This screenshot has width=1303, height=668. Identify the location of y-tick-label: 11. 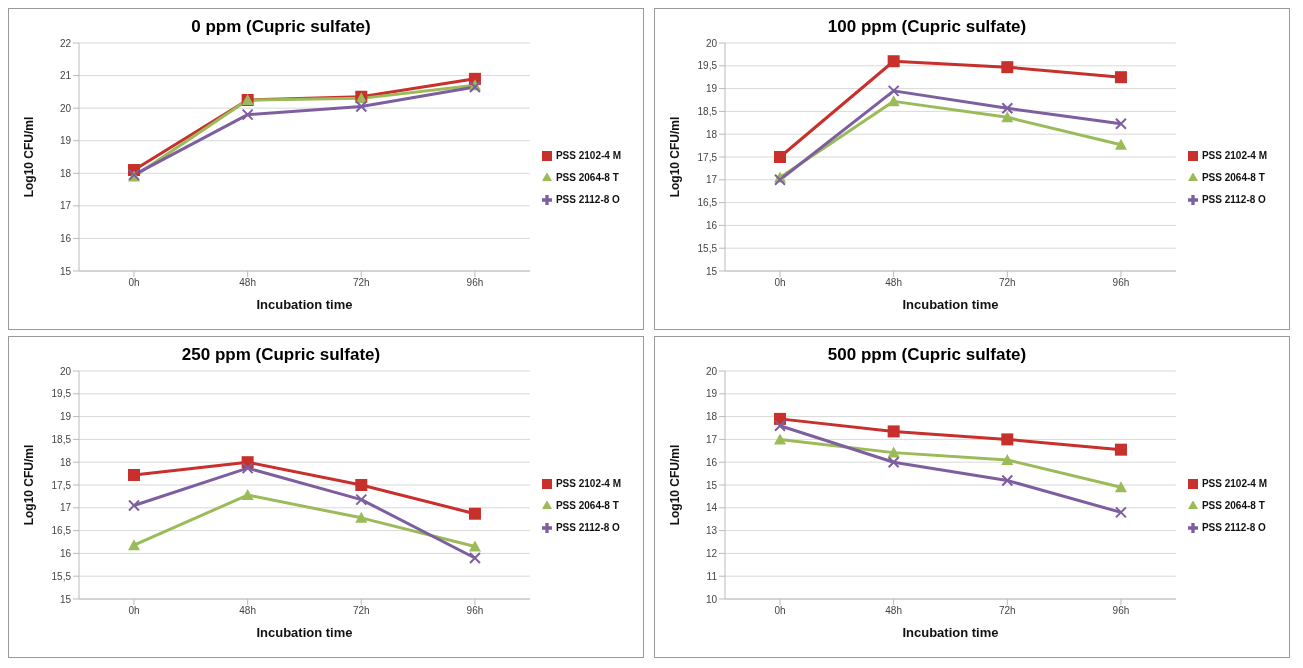
(712, 576).